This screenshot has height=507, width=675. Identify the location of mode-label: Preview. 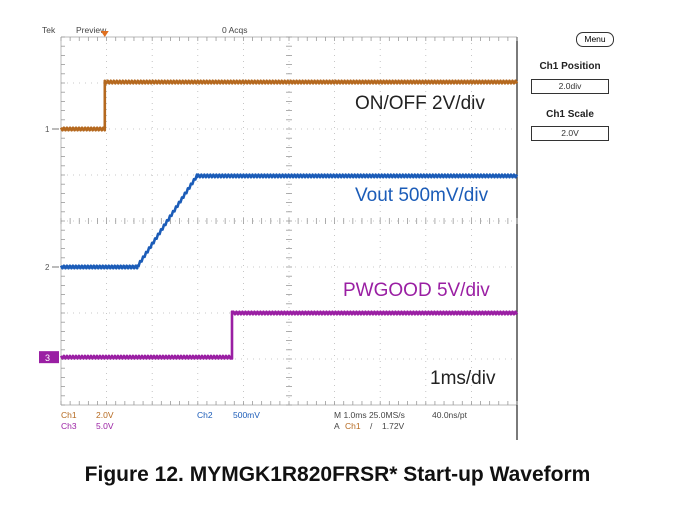
(91, 30).